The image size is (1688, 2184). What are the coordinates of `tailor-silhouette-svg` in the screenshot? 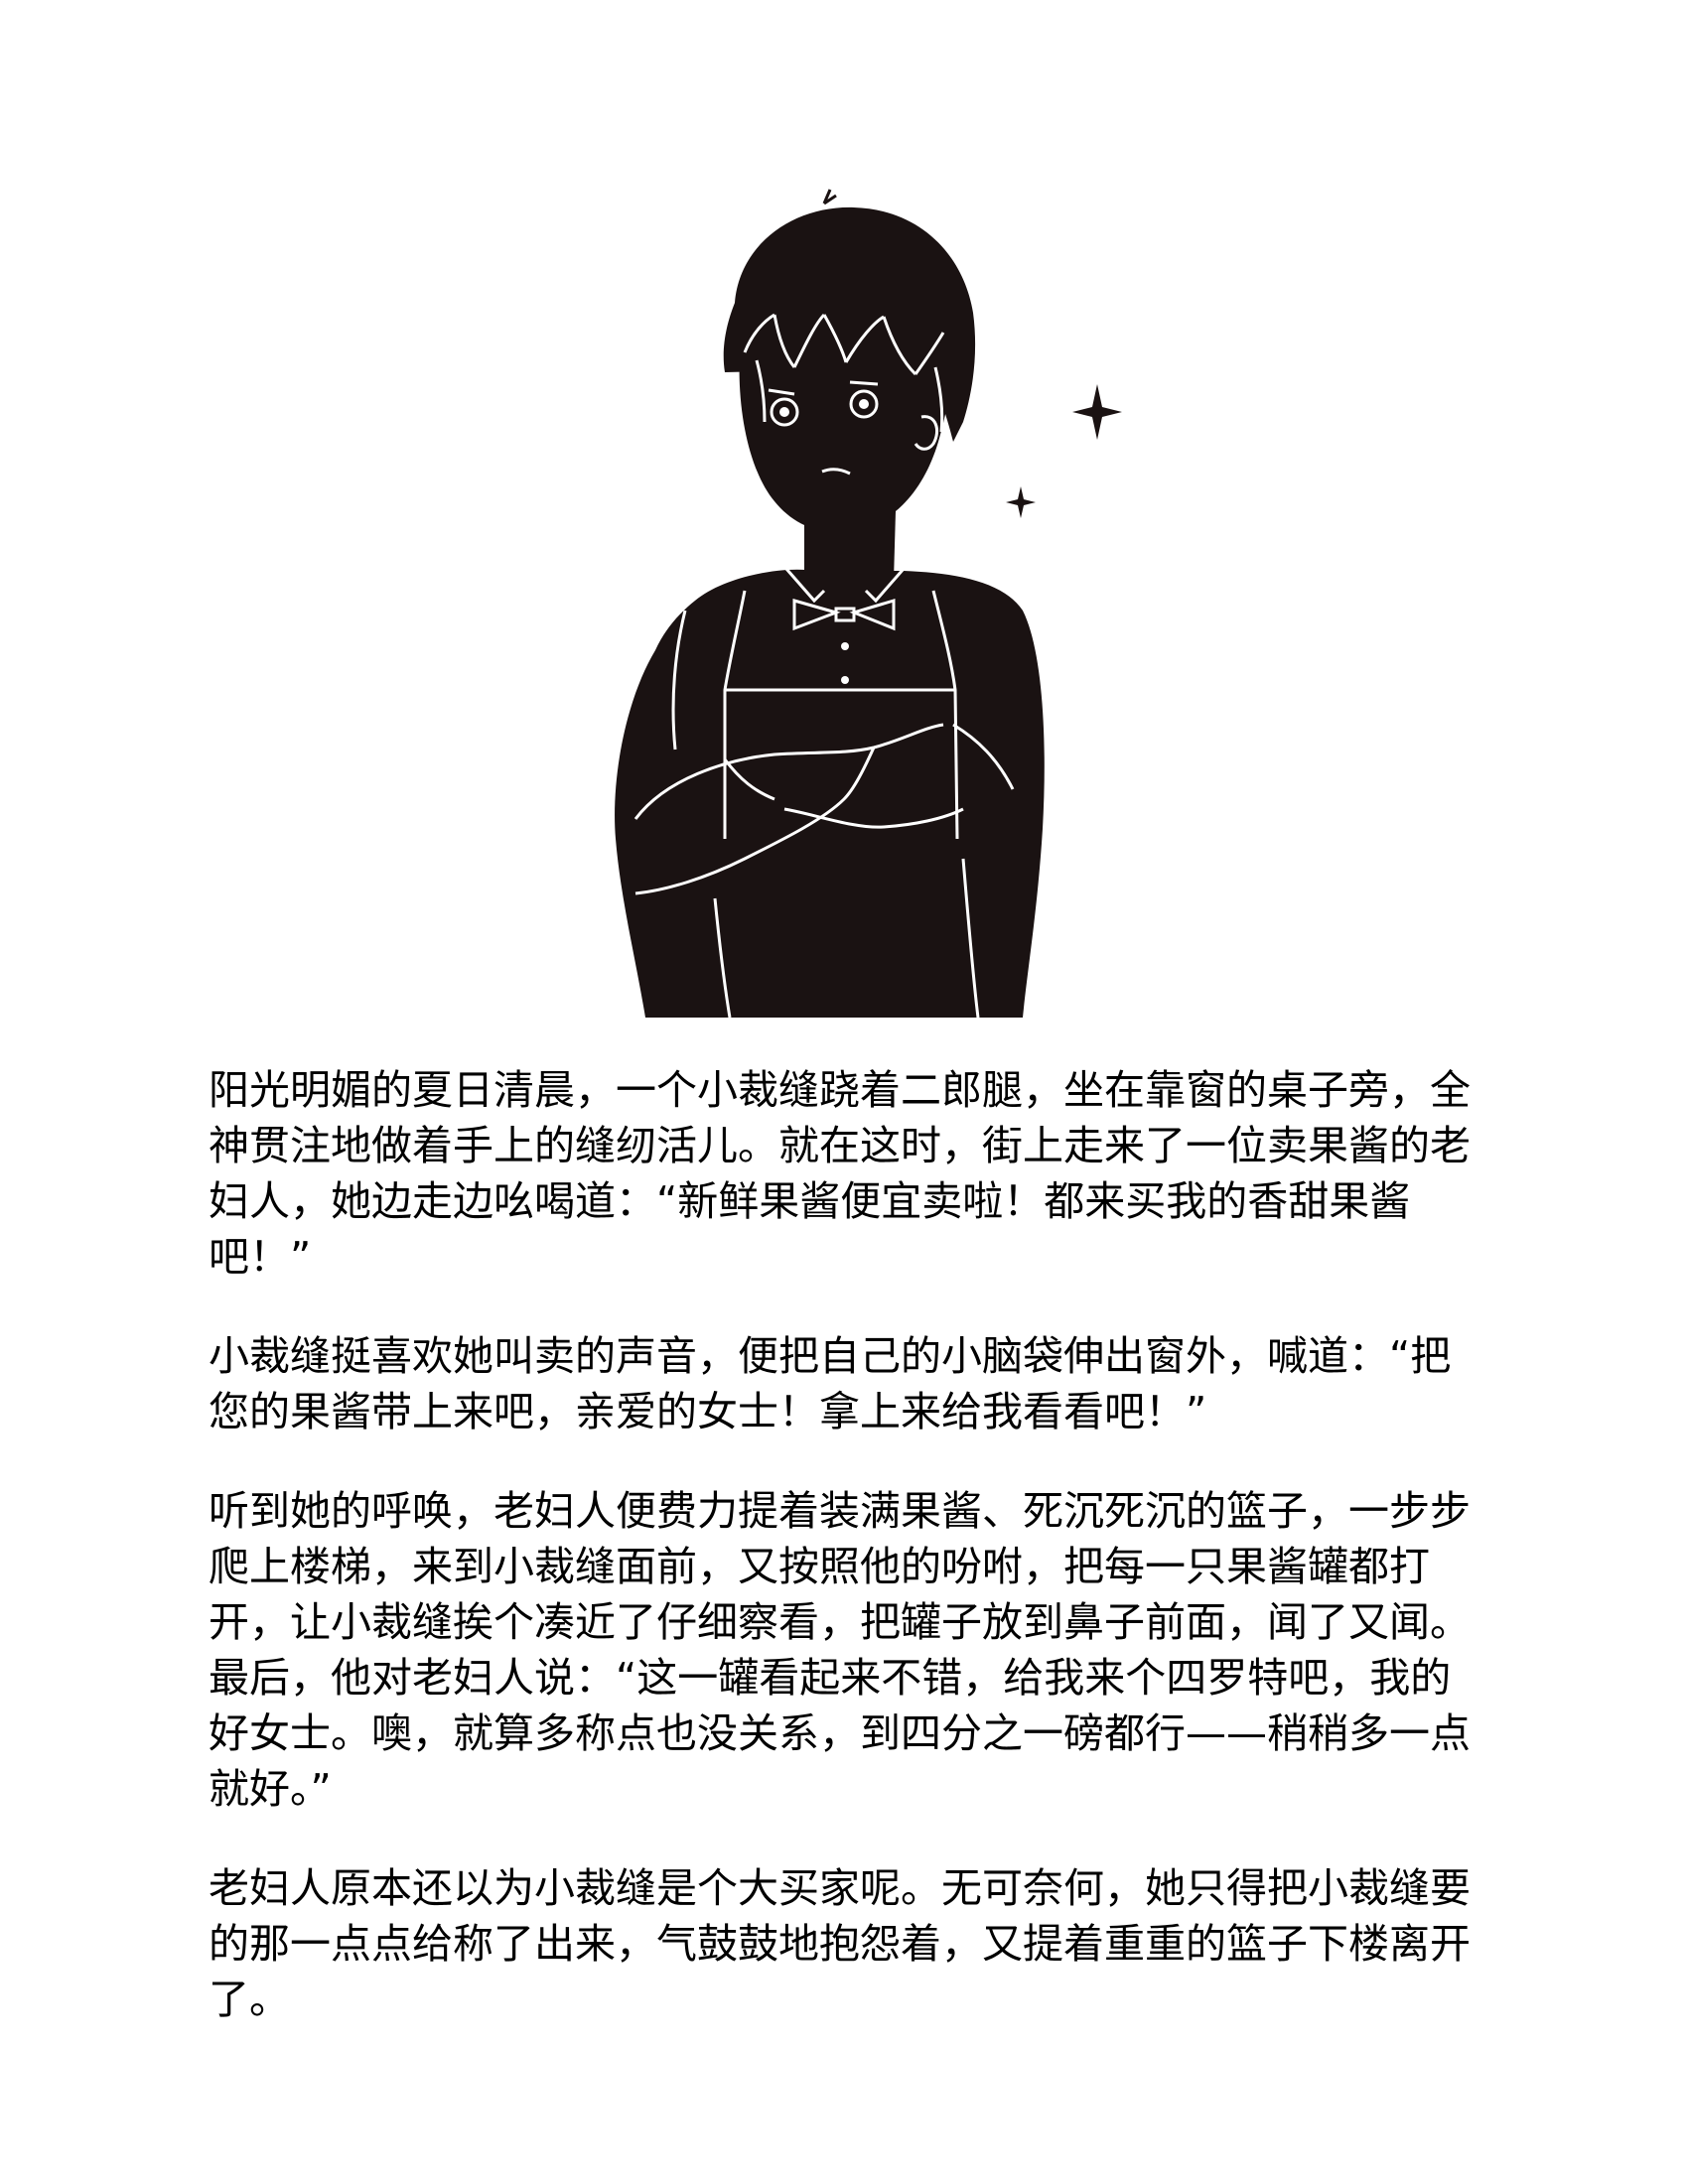 It's located at (824, 601).